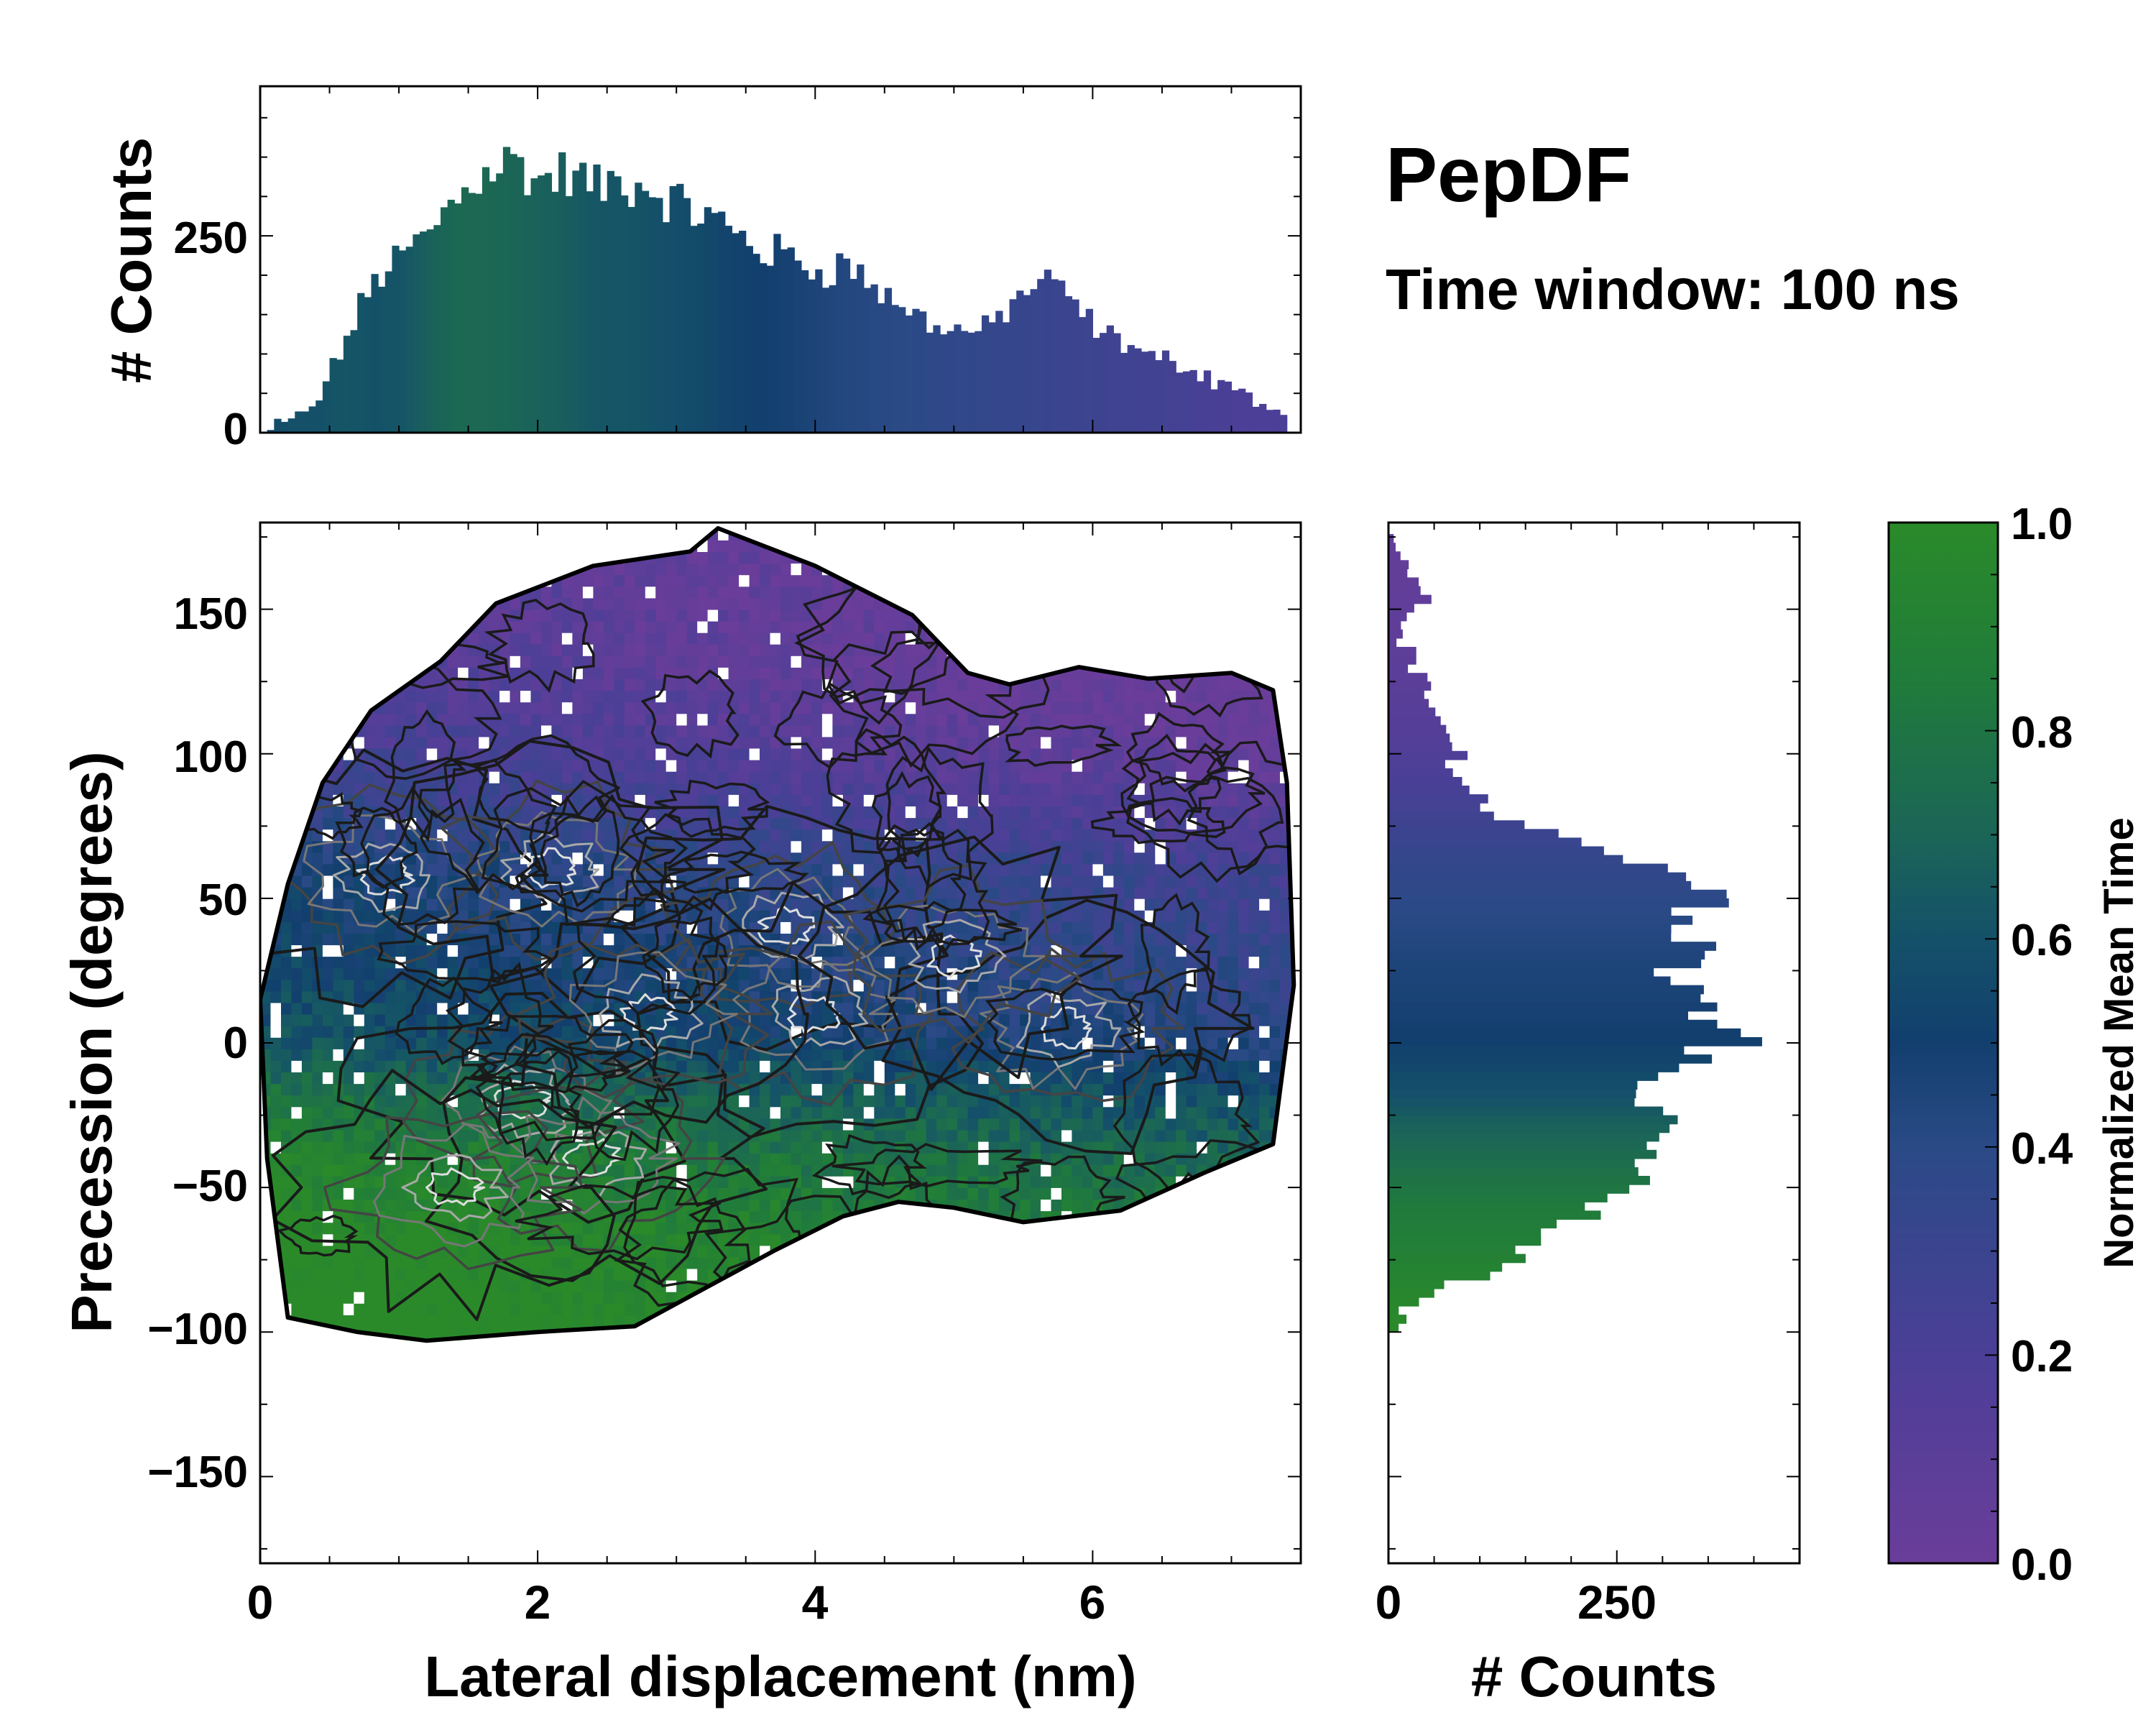 This screenshot has height=1725, width=2156. I want to click on top-y-tick-label-0: 0, so click(236, 429).